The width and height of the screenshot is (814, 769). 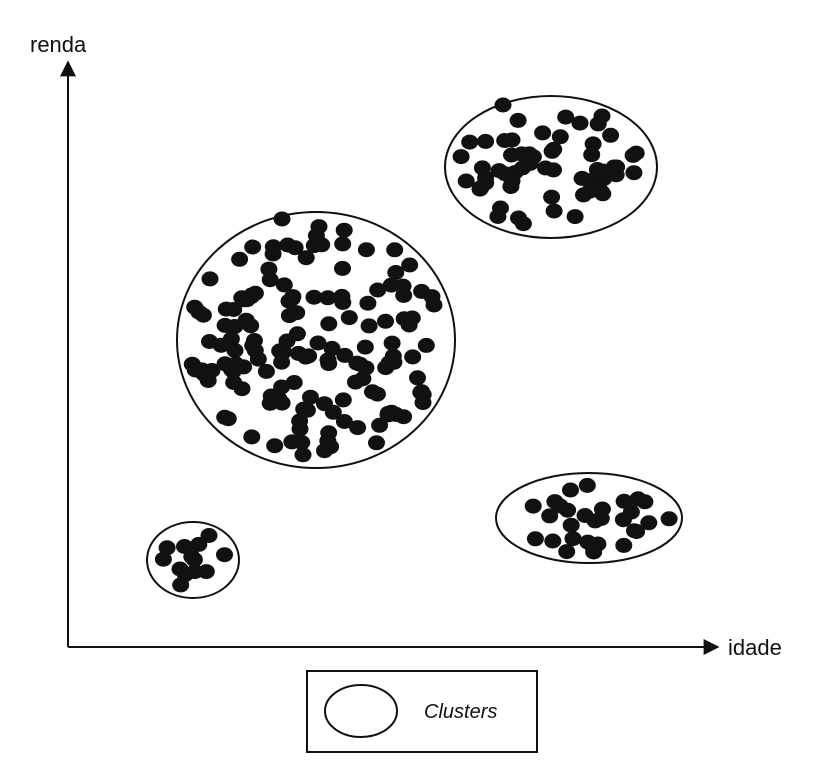 I want to click on legend-label: Clusters, so click(x=460, y=712).